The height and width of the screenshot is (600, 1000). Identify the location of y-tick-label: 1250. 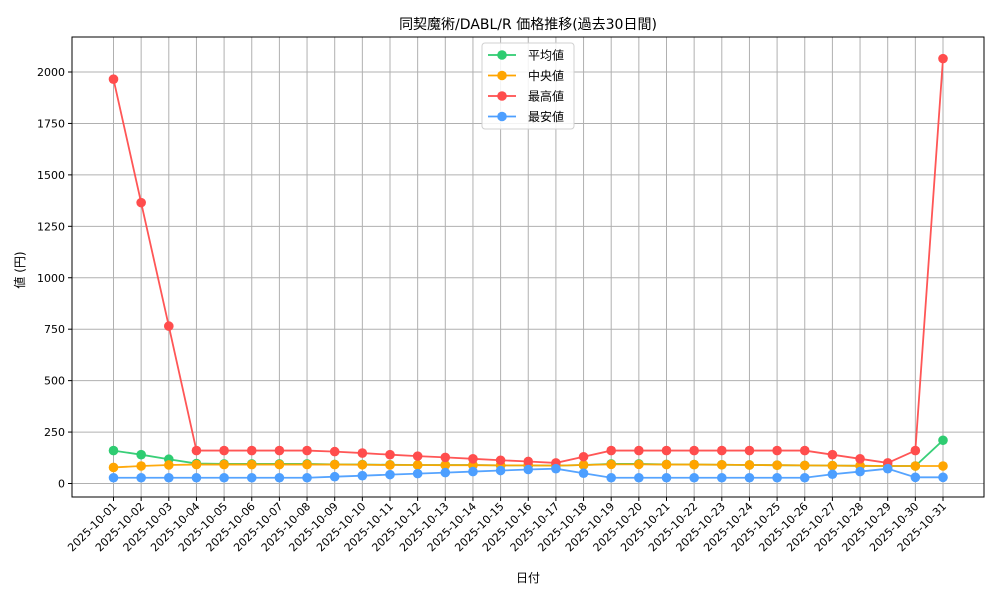
(51, 226).